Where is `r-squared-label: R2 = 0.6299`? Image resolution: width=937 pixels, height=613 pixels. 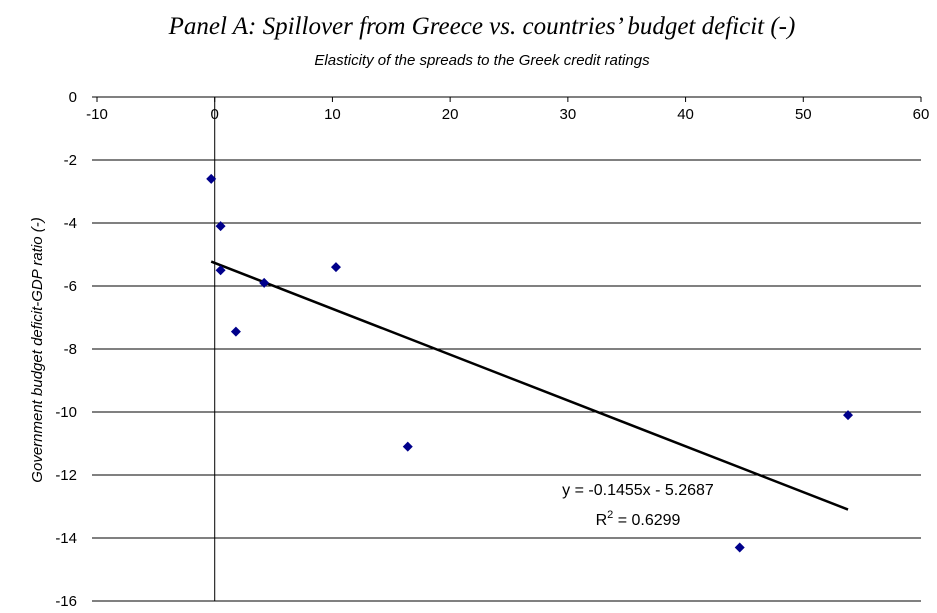 r-squared-label: R2 = 0.6299 is located at coordinates (638, 519).